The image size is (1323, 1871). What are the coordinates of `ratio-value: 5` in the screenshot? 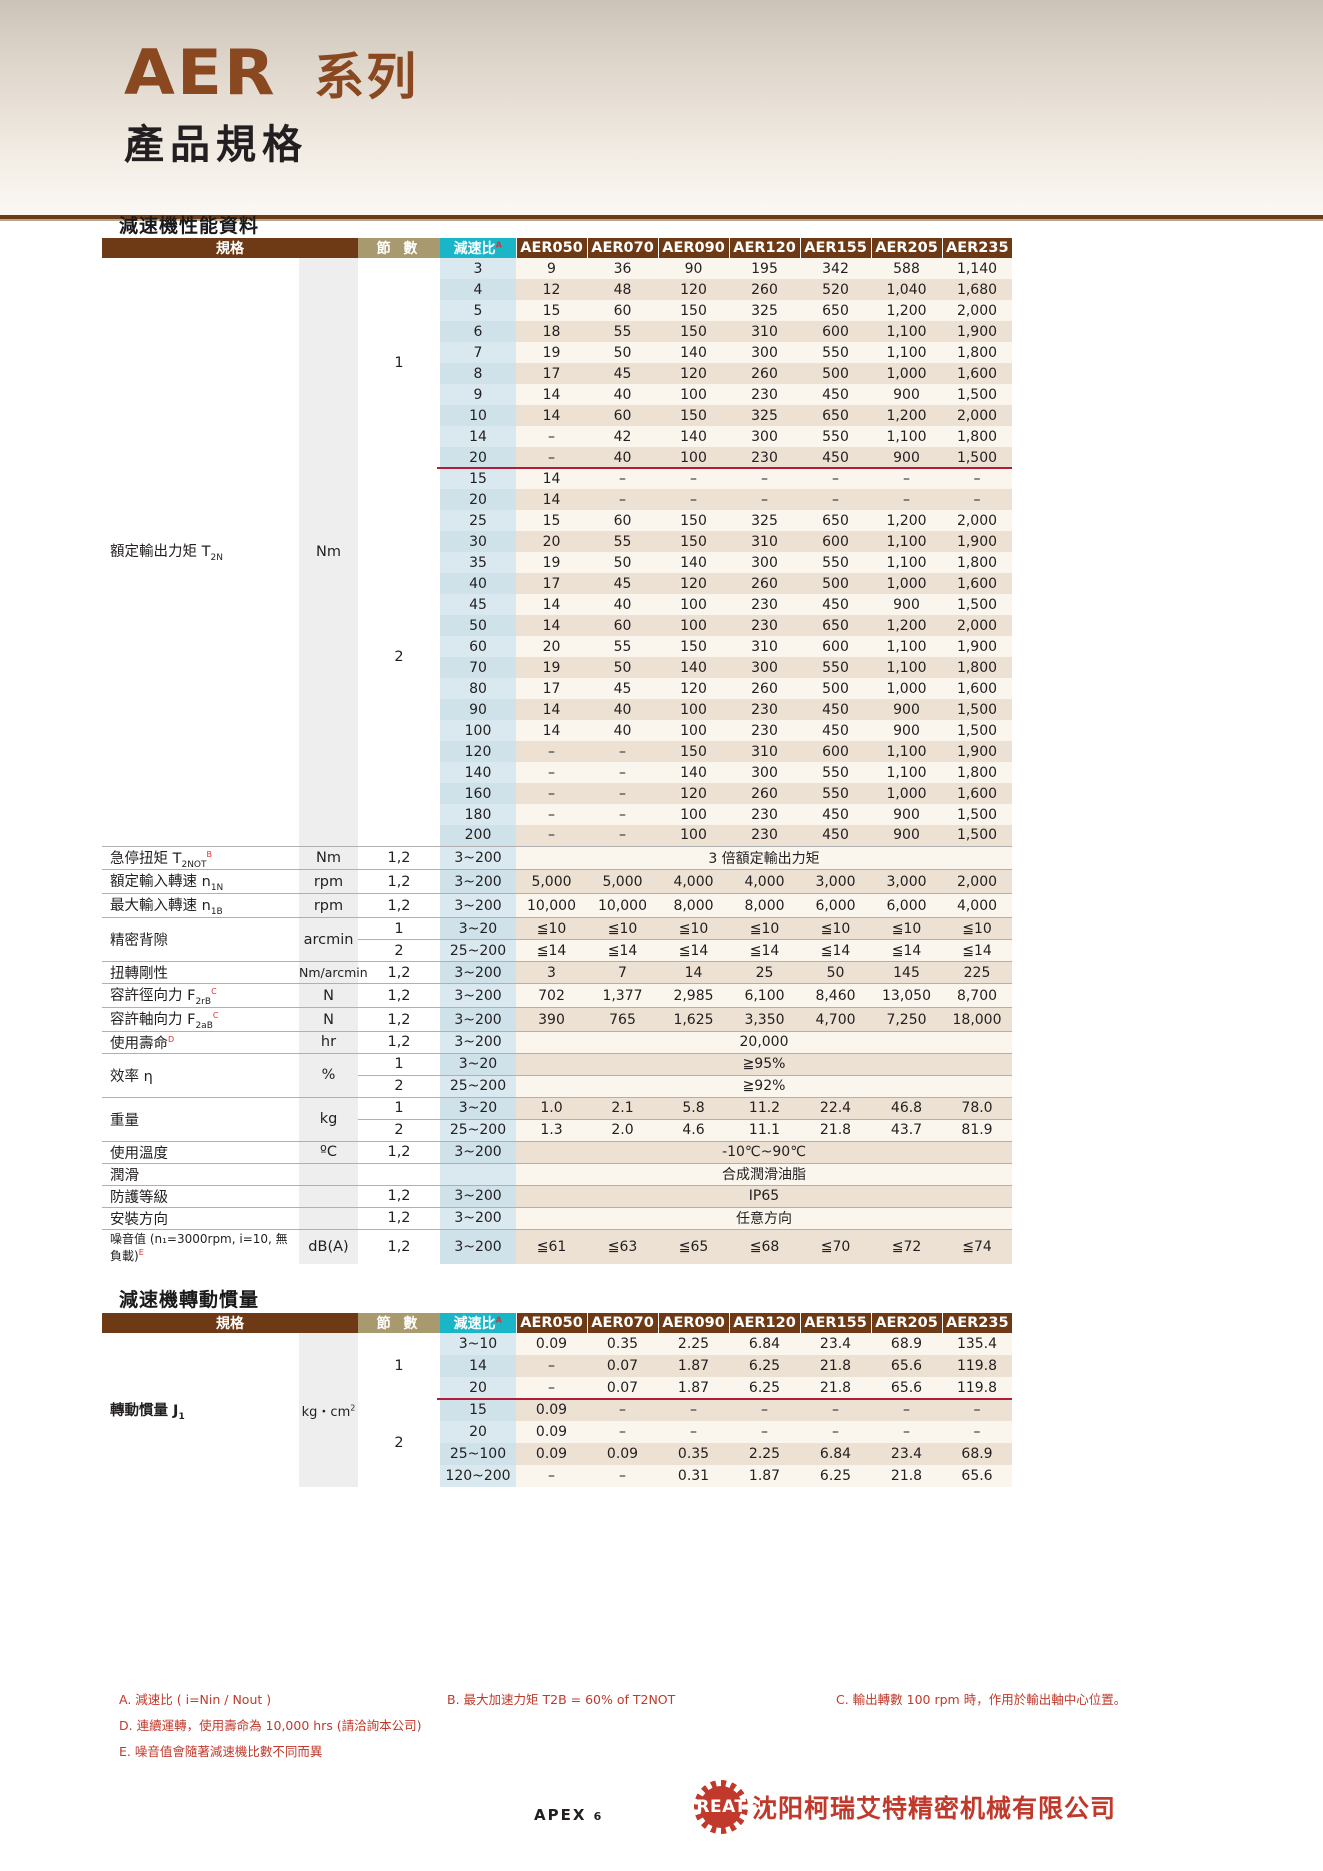 It's located at (478, 310).